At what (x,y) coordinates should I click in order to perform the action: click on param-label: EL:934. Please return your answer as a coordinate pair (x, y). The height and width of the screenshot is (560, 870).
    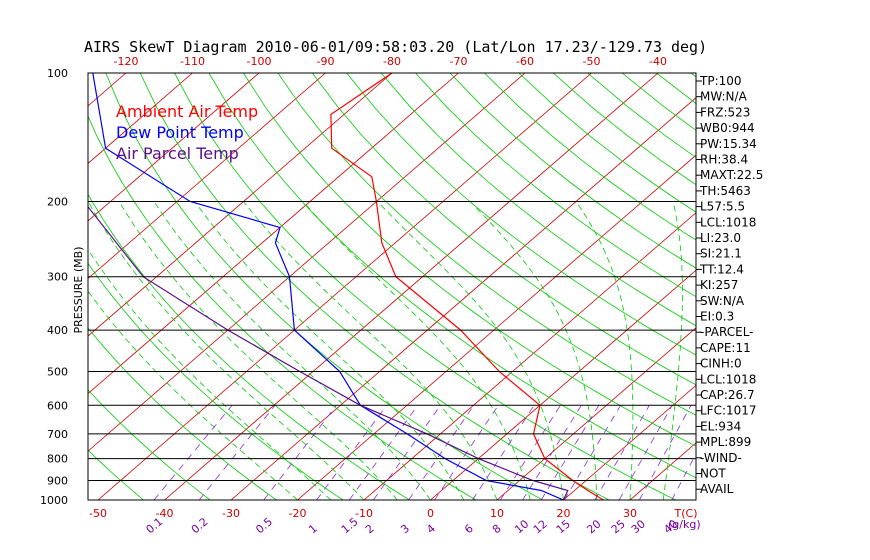
    Looking at the image, I should click on (720, 426).